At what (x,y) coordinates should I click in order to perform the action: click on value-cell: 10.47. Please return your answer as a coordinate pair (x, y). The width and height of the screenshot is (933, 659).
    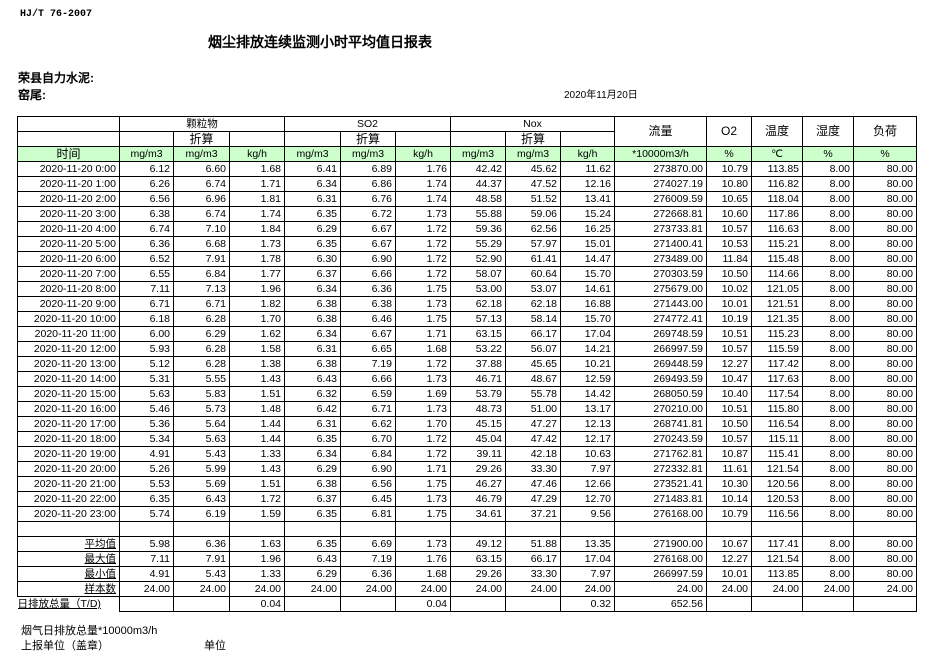
    Looking at the image, I should click on (729, 379).